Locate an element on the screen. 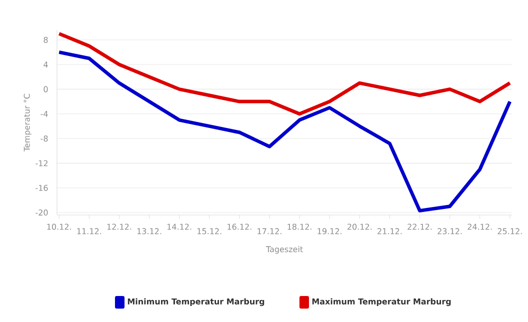  y-tick-label: -8 is located at coordinates (44, 139).